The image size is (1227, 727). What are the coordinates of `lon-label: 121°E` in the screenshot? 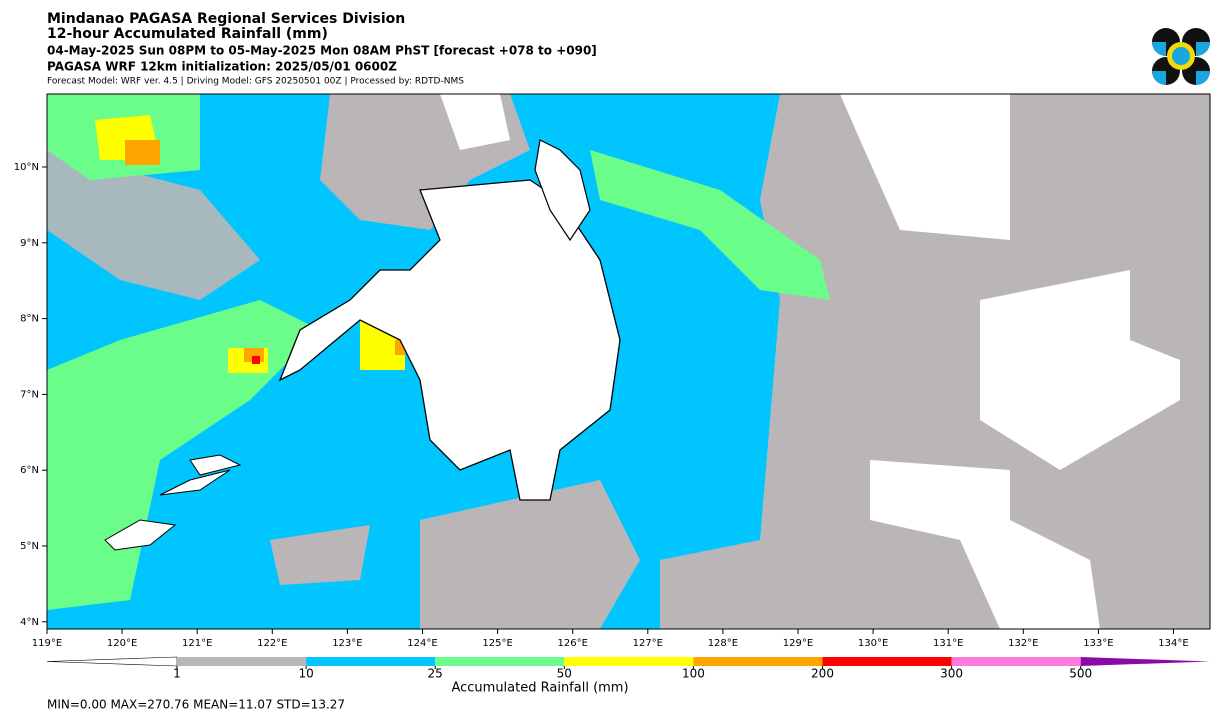 It's located at (197, 643).